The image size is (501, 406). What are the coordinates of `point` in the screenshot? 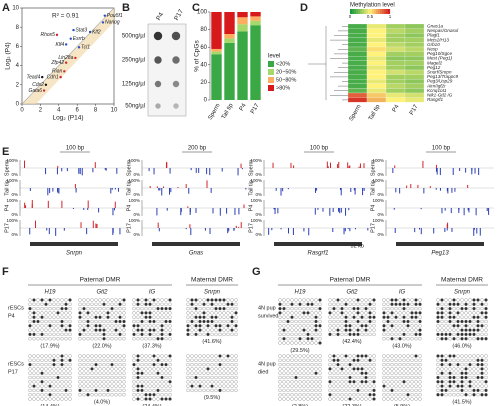 It's located at (70, 38).